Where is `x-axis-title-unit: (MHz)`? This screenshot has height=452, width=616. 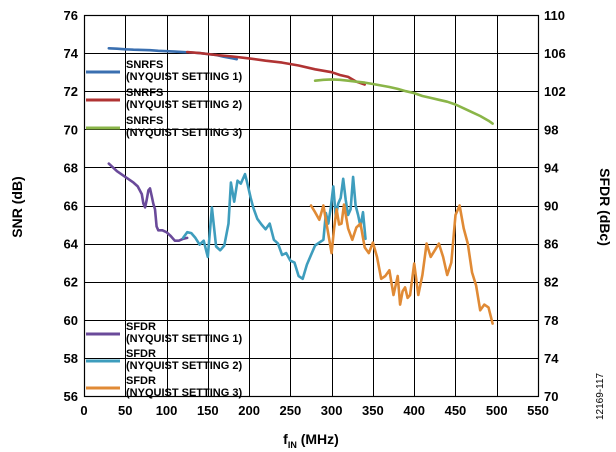 x-axis-title-unit: (MHz) is located at coordinates (318, 439).